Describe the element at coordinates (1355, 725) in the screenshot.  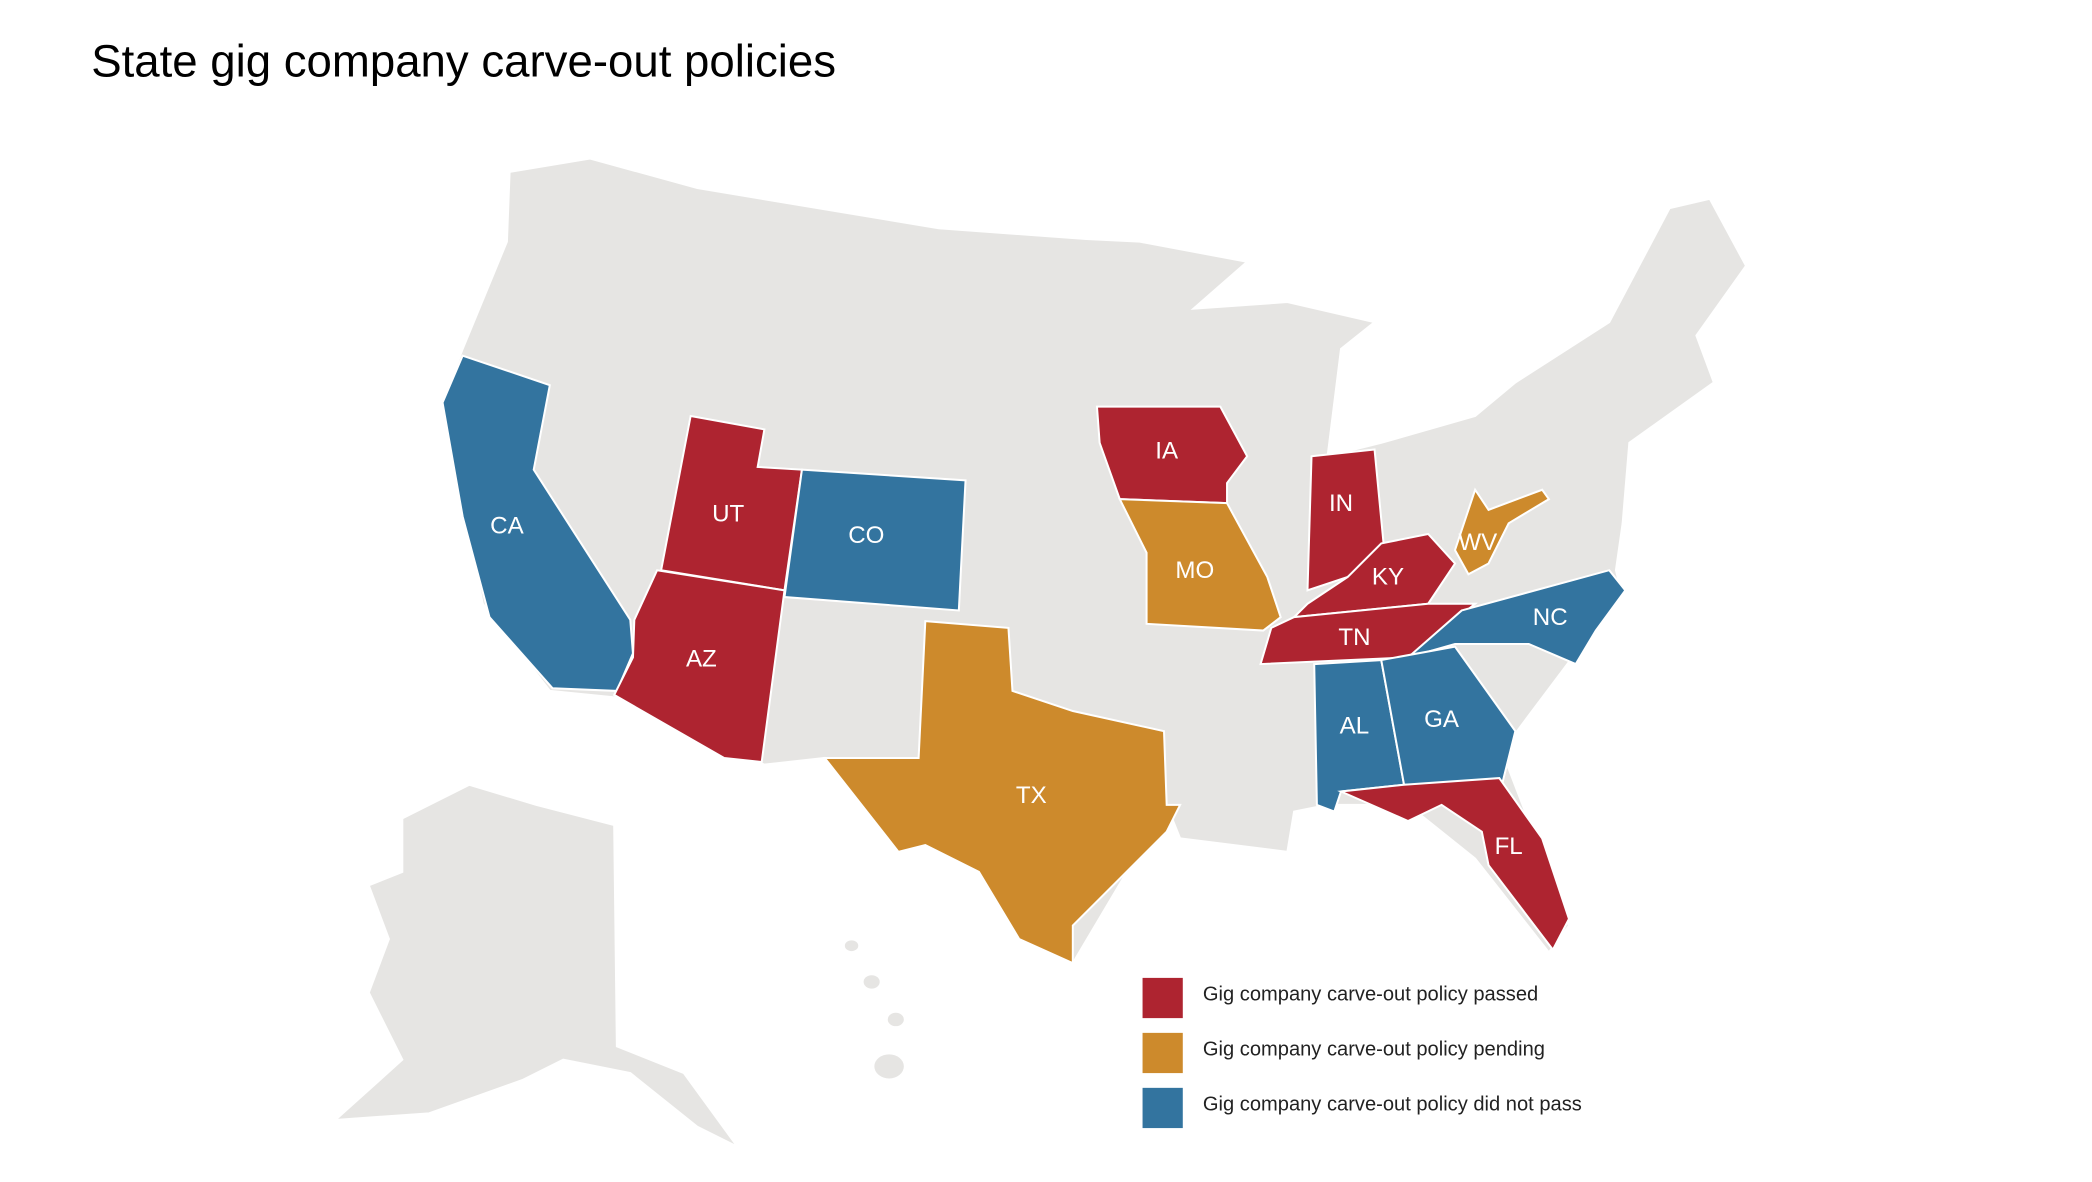
I see `state-label: AL` at that location.